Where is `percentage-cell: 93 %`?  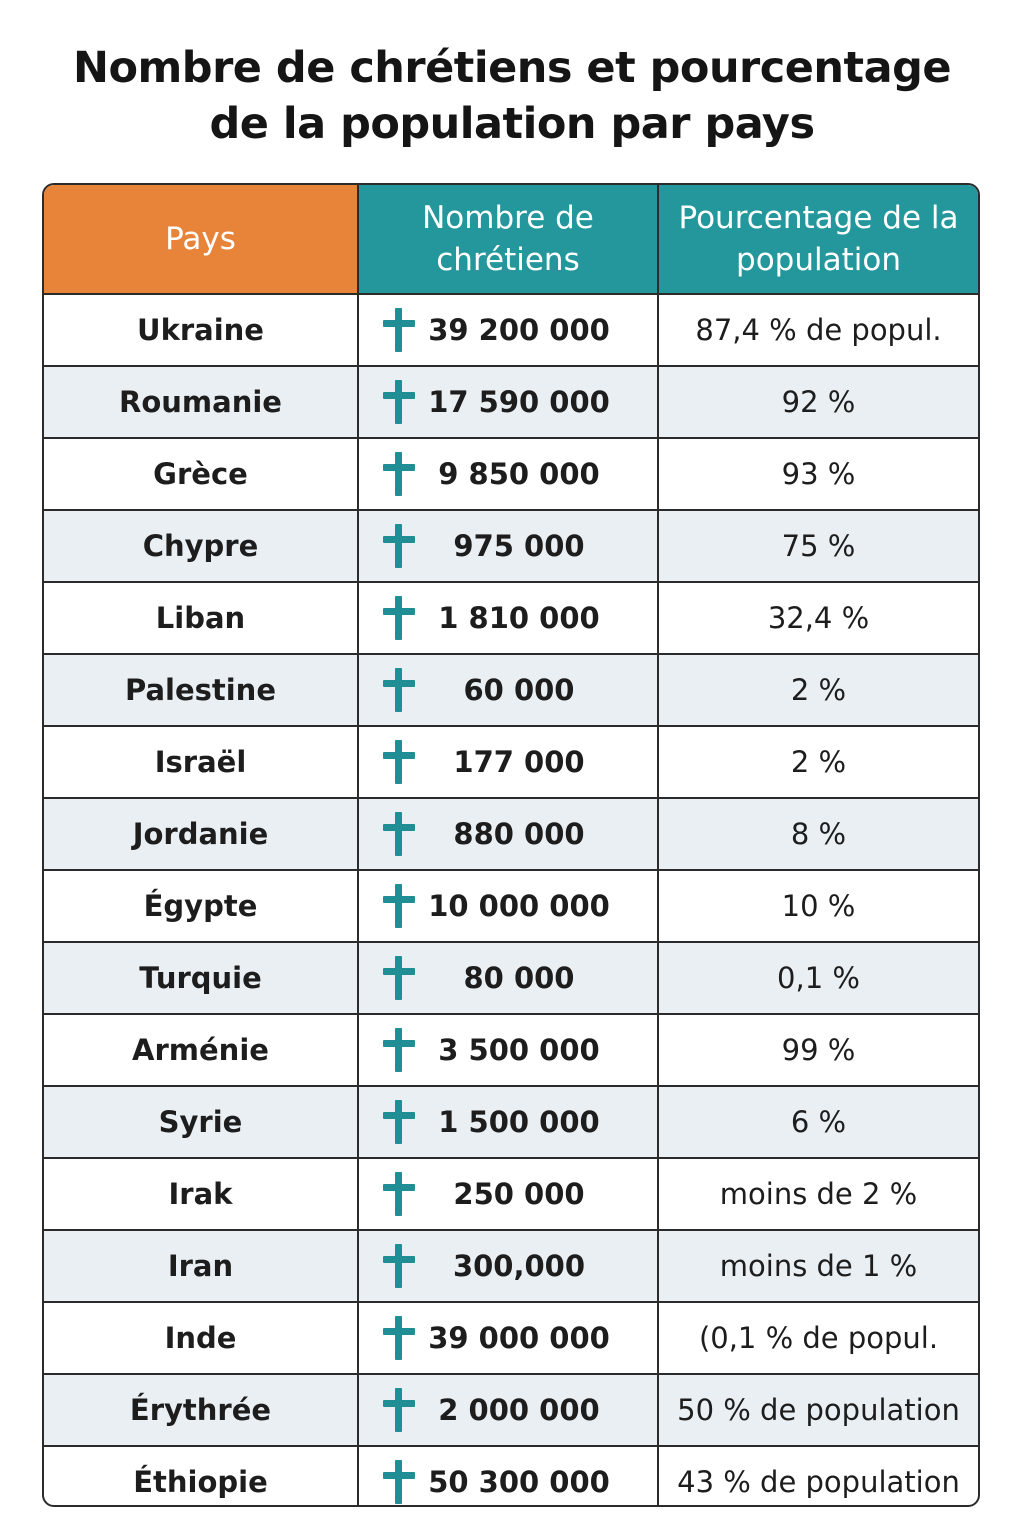 percentage-cell: 93 % is located at coordinates (818, 474).